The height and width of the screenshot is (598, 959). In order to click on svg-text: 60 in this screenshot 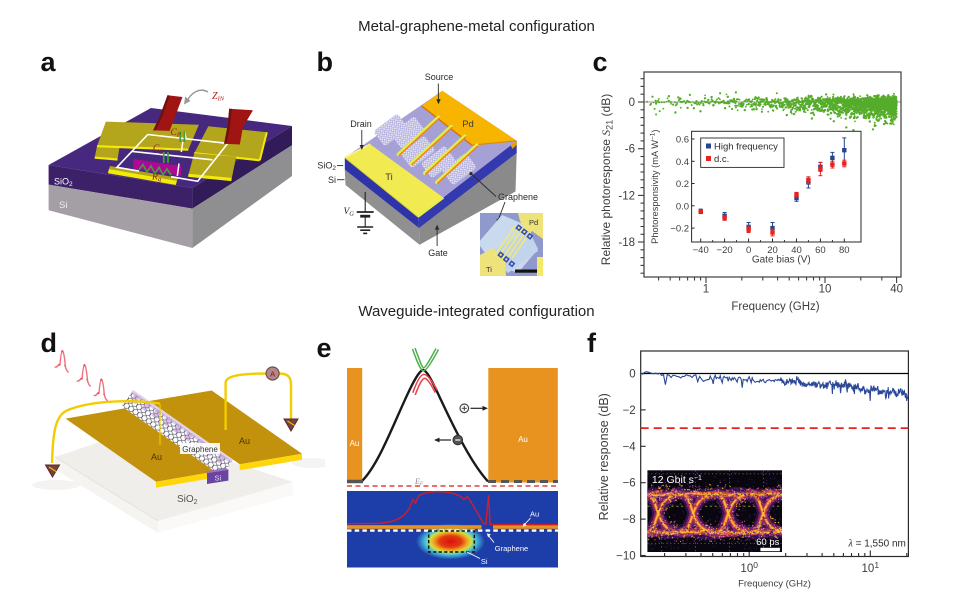, I will do `click(820, 250)`.